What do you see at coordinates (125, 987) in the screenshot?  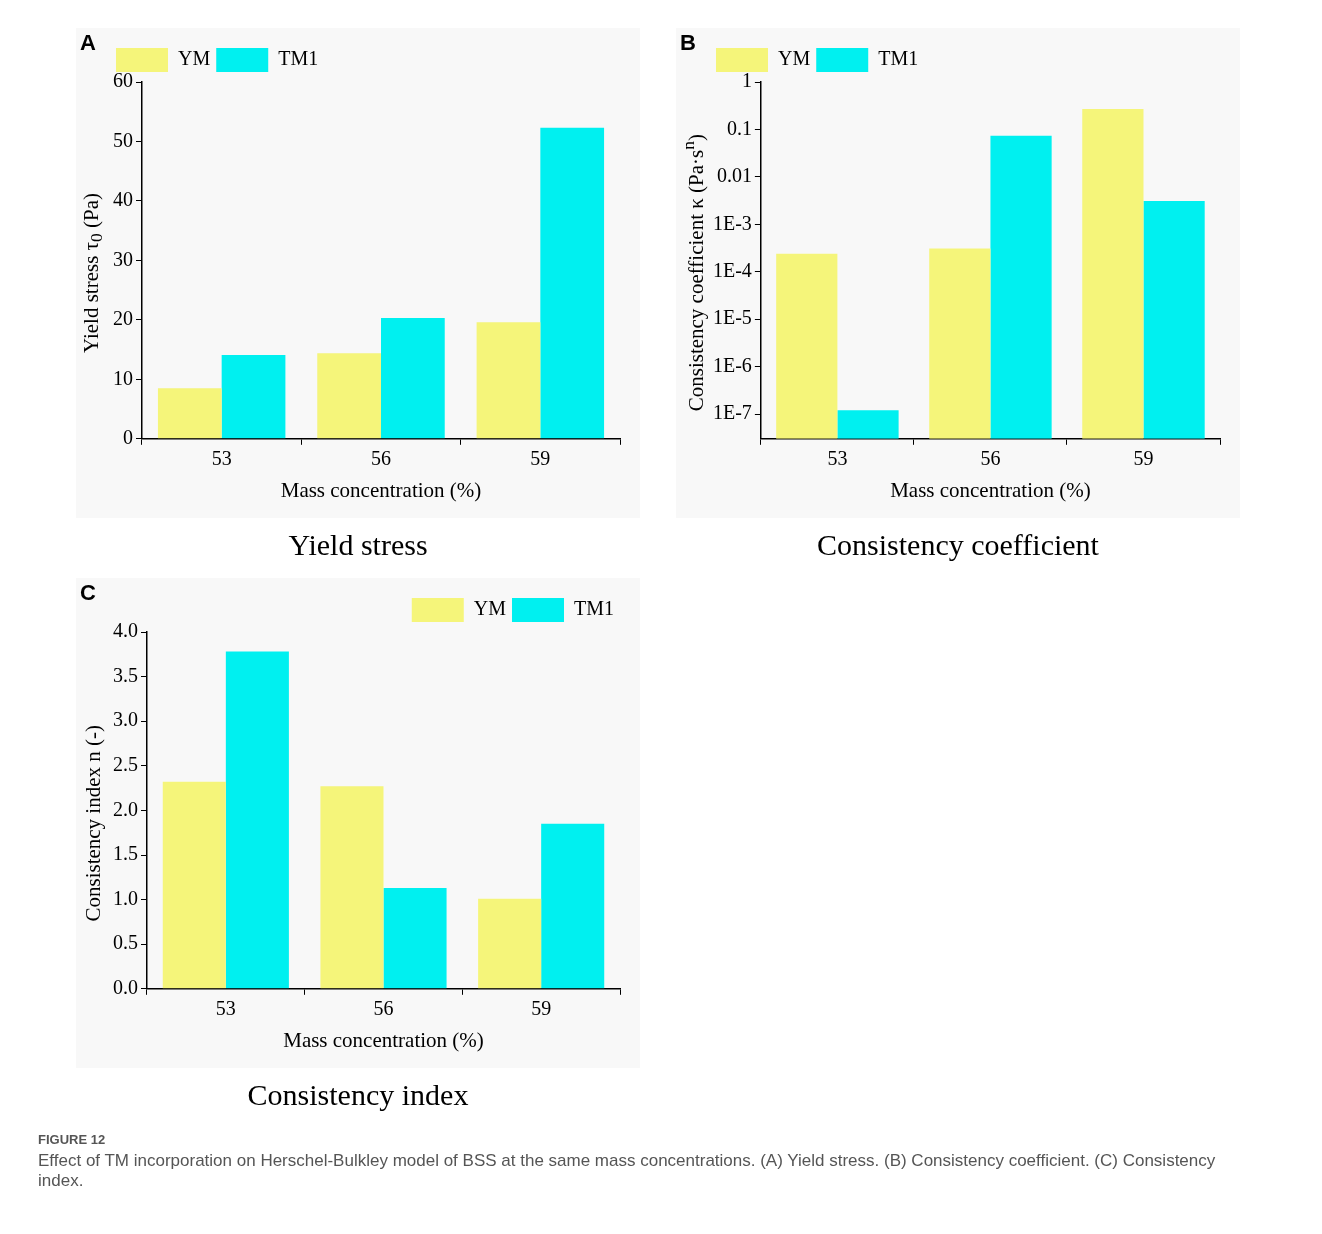 I see `y-tick-label: 0.0` at bounding box center [125, 987].